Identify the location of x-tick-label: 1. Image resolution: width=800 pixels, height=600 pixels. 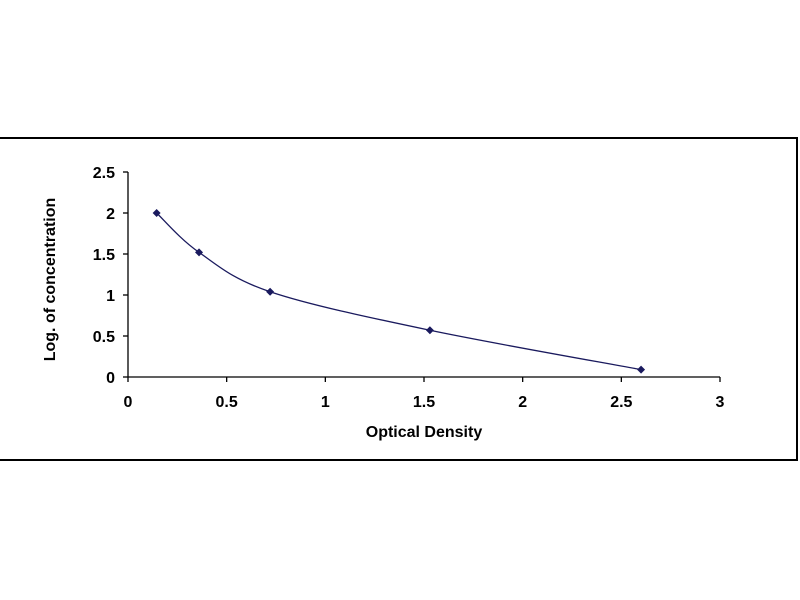
(325, 402).